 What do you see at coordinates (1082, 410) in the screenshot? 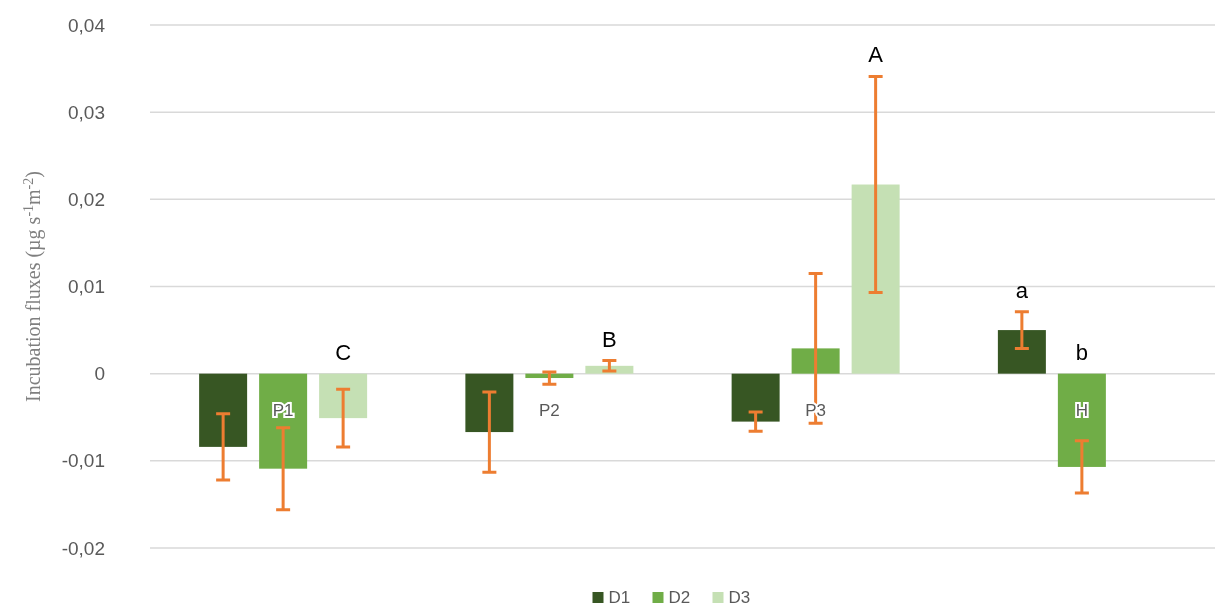
I see `x-tick-label: H` at bounding box center [1082, 410].